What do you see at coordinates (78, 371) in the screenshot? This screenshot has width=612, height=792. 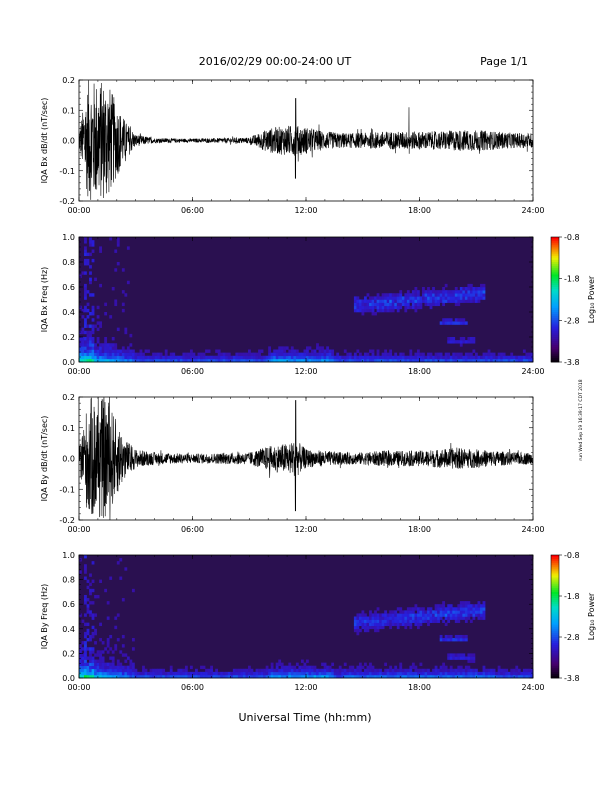 I see `x-tick-label: 00:00` at bounding box center [78, 371].